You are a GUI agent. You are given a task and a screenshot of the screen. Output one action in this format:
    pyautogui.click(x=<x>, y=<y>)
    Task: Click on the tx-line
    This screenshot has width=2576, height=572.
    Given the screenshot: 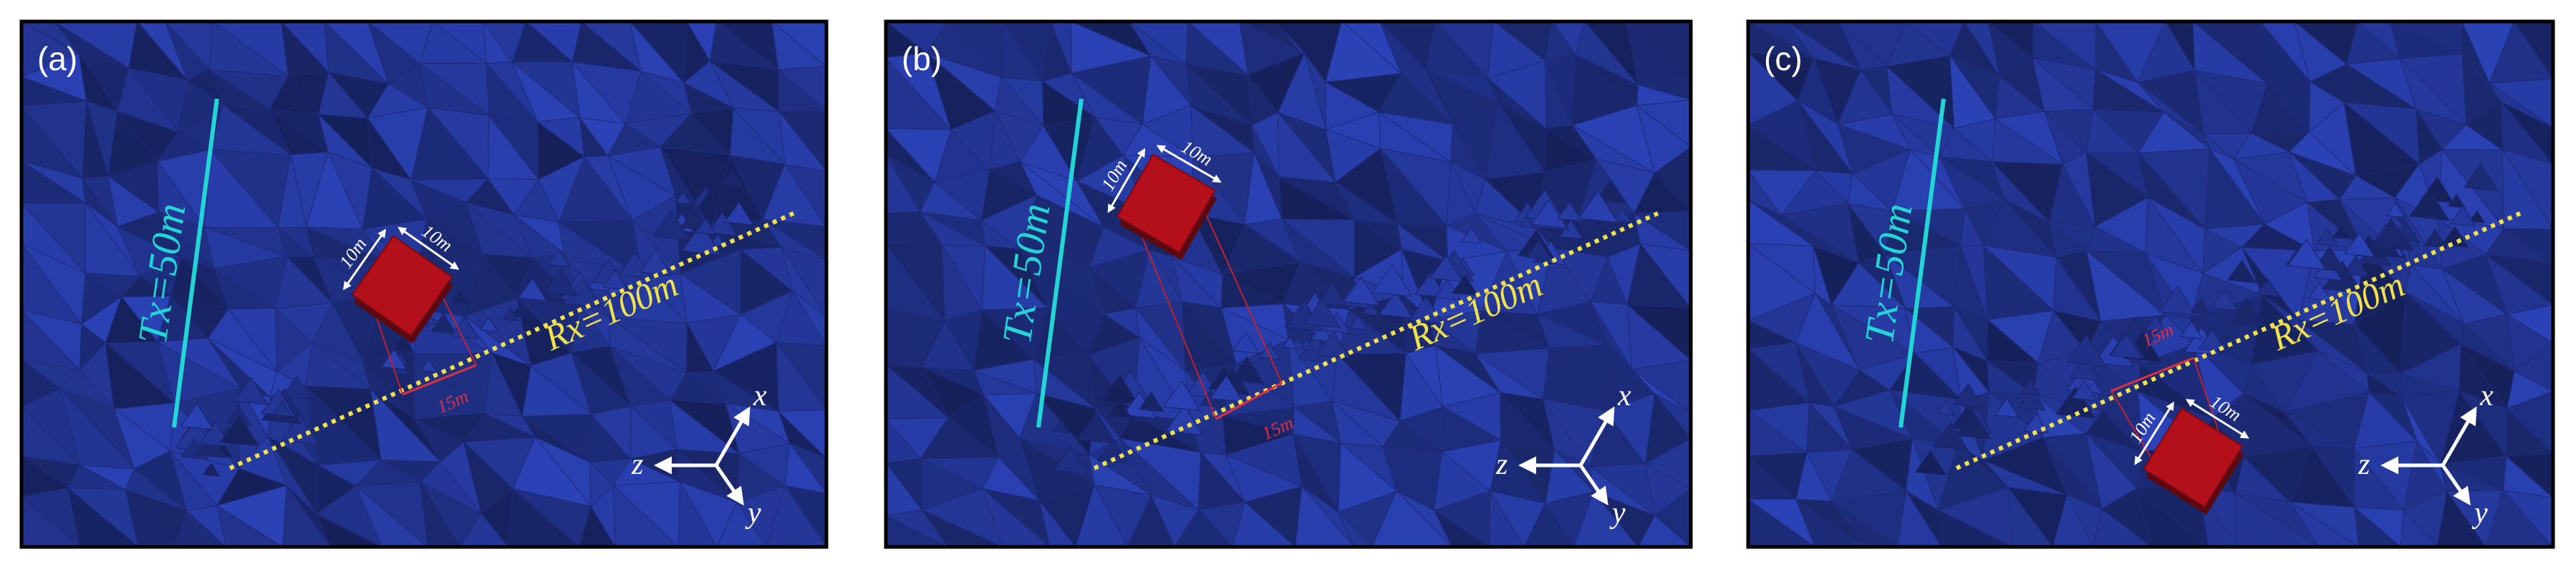 What is the action you would take?
    pyautogui.click(x=196, y=263)
    